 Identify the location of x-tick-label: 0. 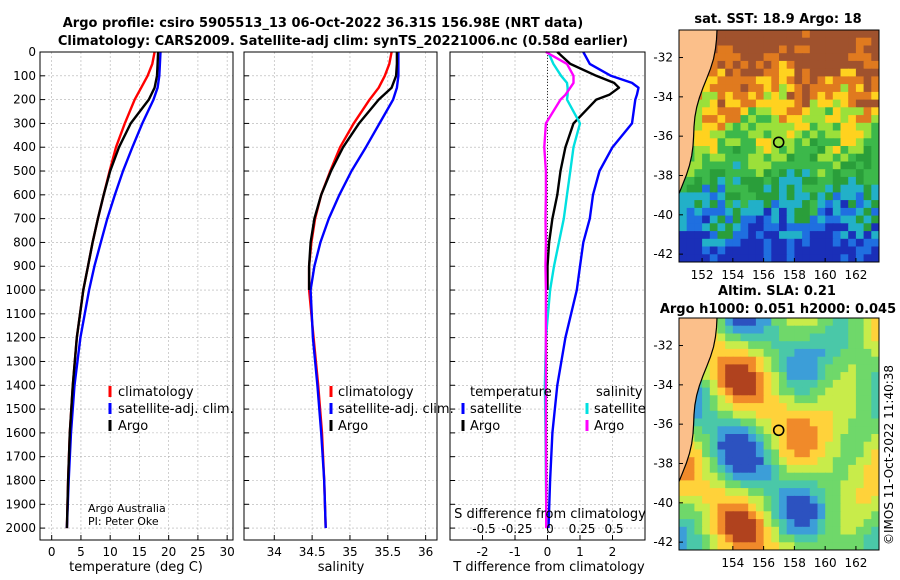
(52, 552).